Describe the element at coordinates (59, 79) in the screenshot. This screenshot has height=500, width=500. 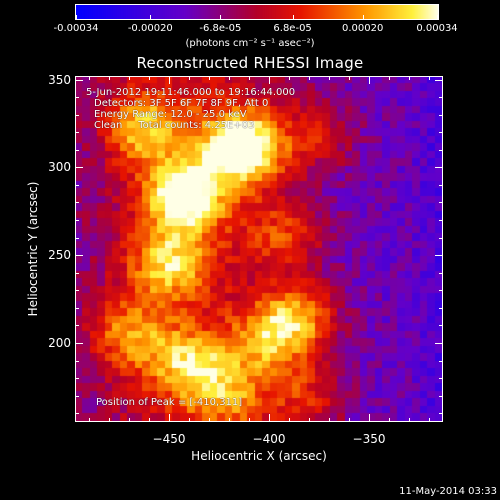
I see `y-tick-label: 350` at that location.